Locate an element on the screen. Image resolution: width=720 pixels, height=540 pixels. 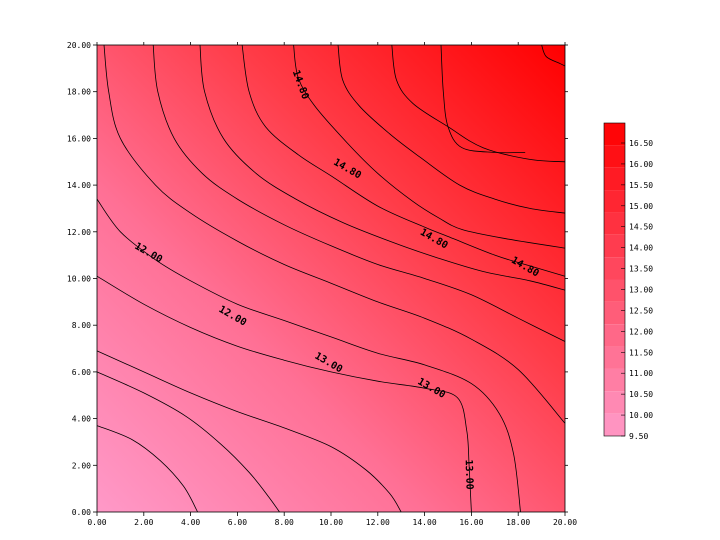
x-tick-label: 20.00 is located at coordinates (565, 522).